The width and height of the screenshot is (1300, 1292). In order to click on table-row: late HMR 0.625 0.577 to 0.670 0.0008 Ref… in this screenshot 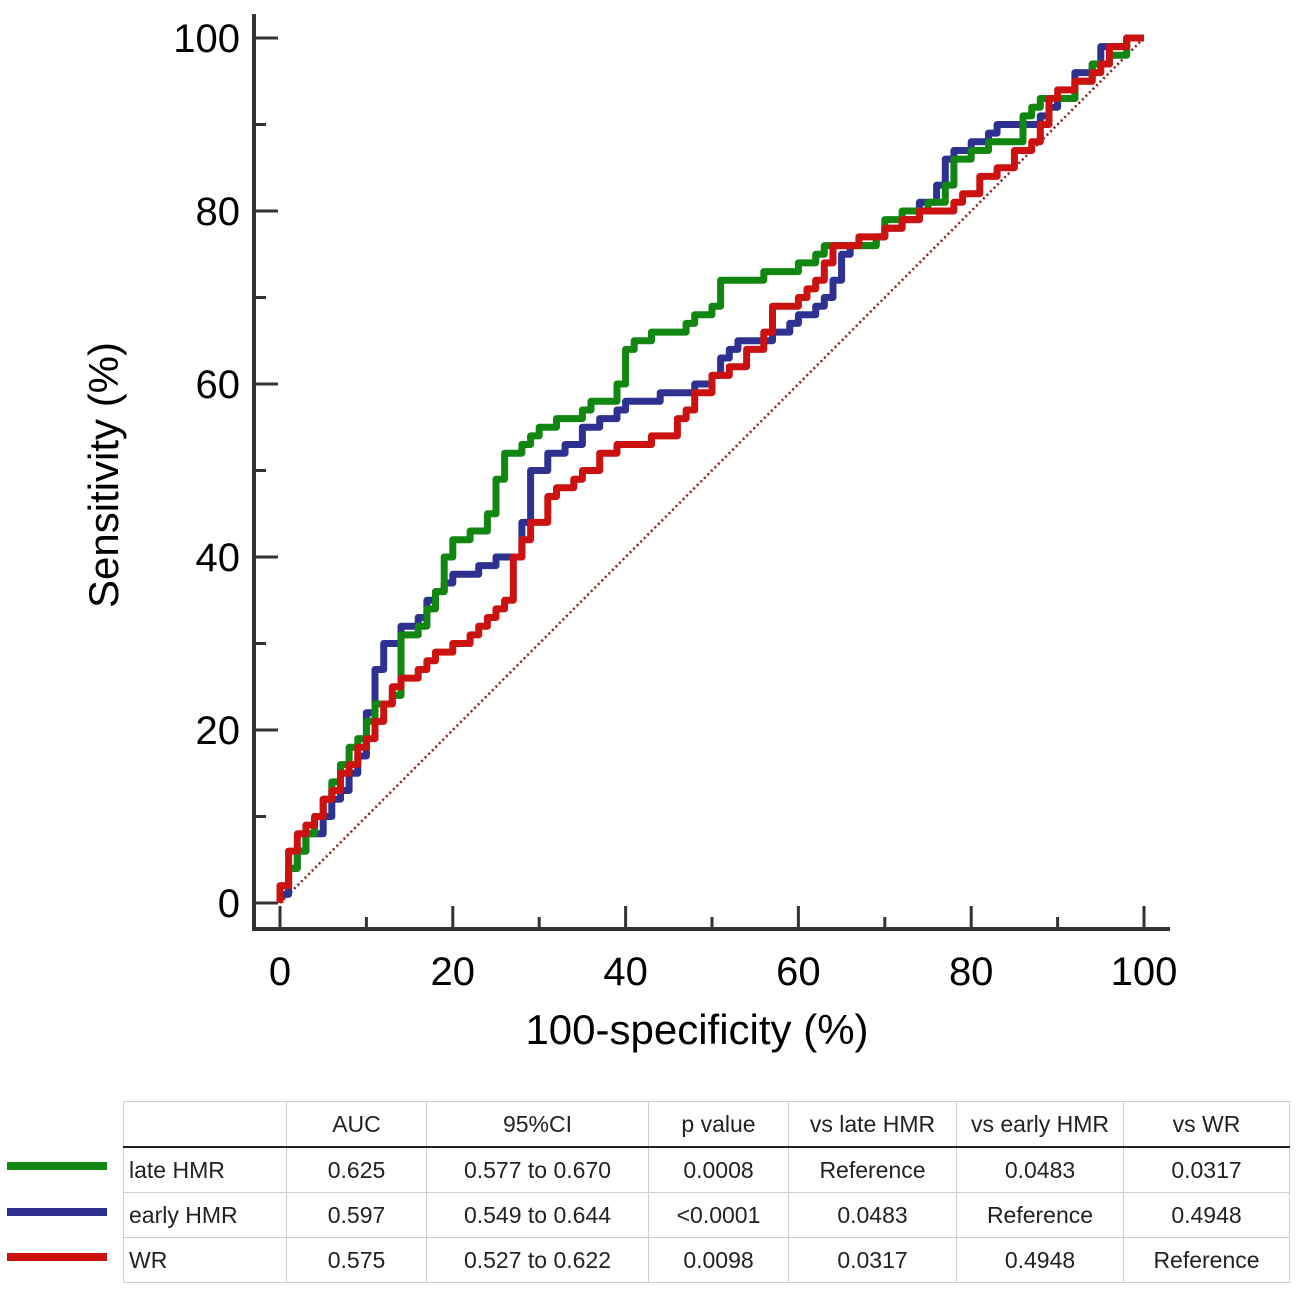, I will do `click(706, 1170)`.